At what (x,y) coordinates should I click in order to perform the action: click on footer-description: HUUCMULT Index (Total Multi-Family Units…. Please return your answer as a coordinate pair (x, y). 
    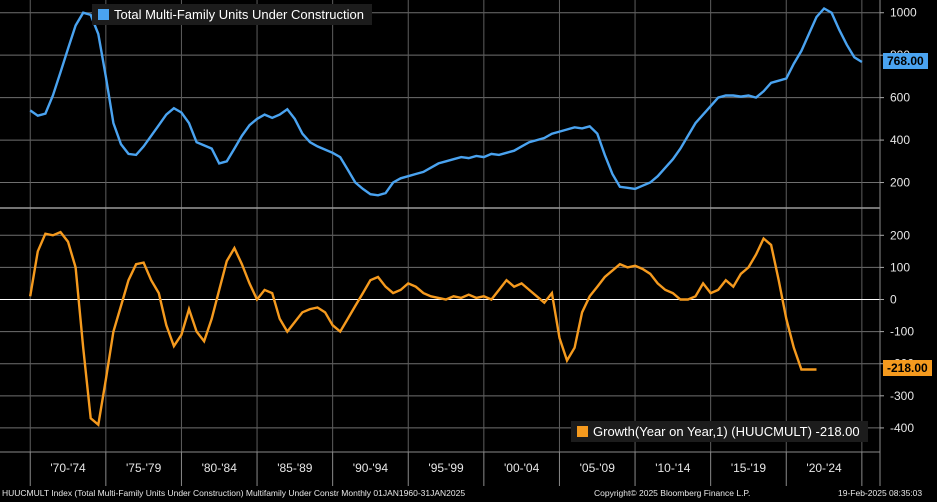
    Looking at the image, I should click on (234, 493).